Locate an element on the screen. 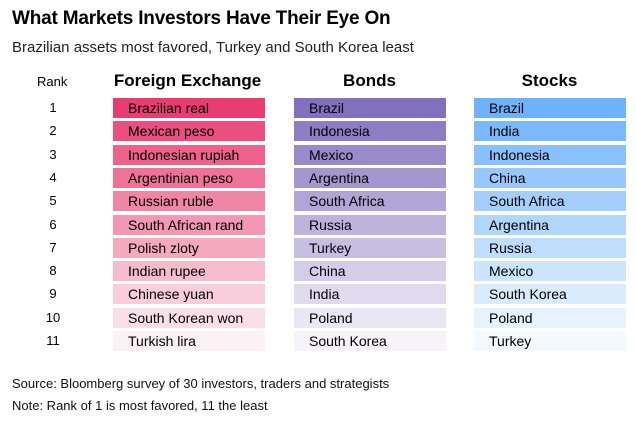 The image size is (636, 426). bonds-cell: Russia is located at coordinates (370, 224).